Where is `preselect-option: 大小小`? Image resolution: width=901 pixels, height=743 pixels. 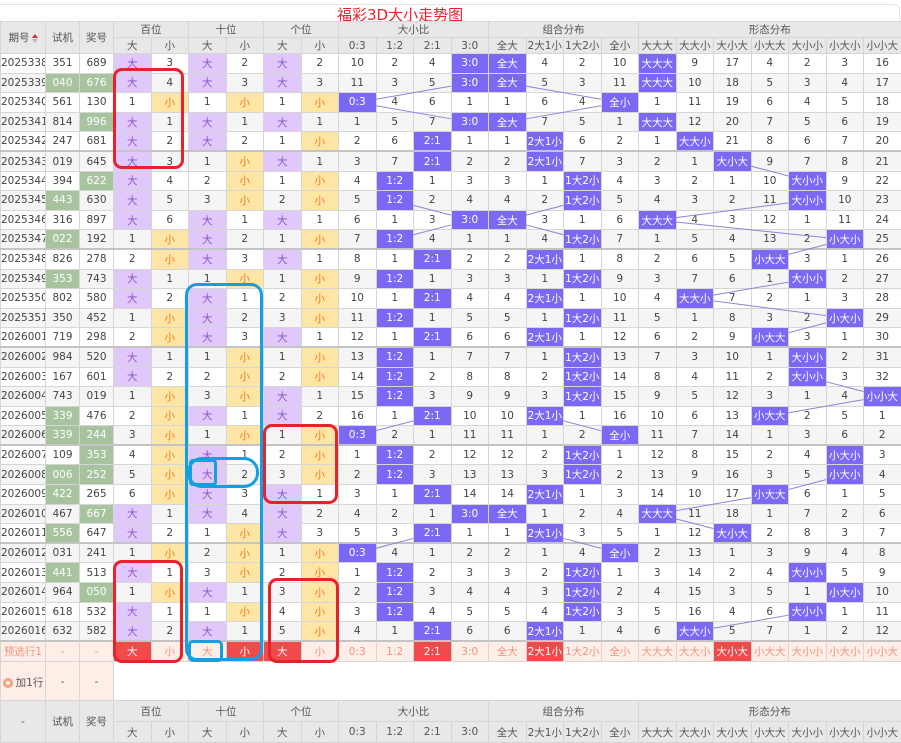
preselect-option: 大小小 is located at coordinates (808, 651).